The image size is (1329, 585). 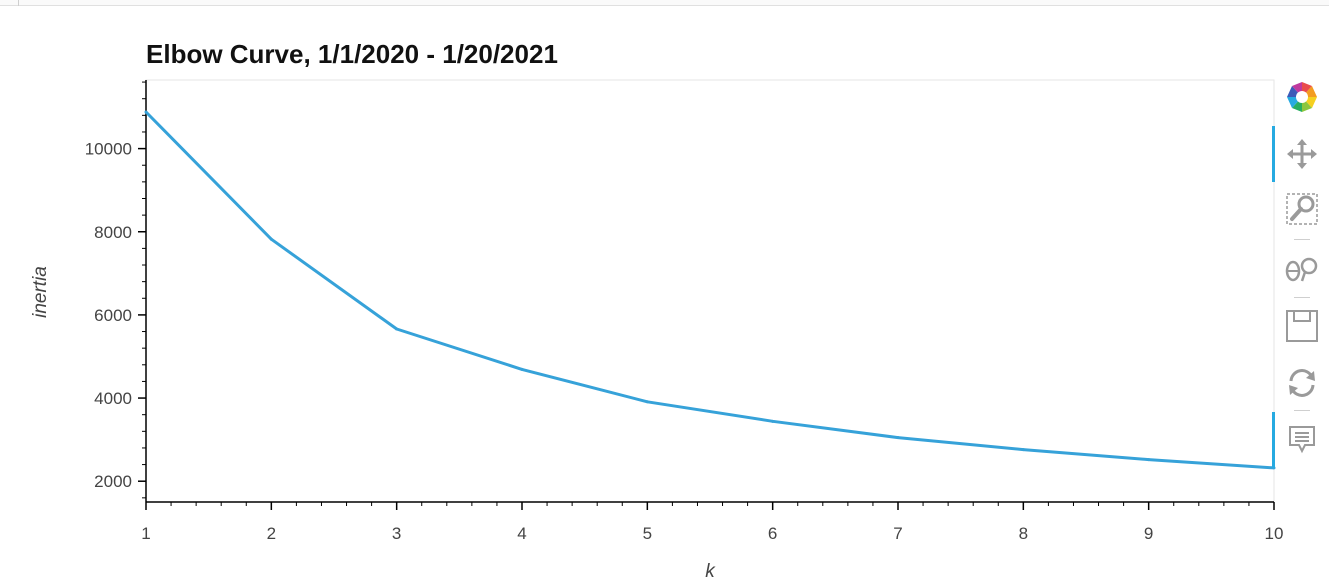 What do you see at coordinates (712, 522) in the screenshot?
I see `x-axis: 1 2 3 4 5 6 7 8 9 10` at bounding box center [712, 522].